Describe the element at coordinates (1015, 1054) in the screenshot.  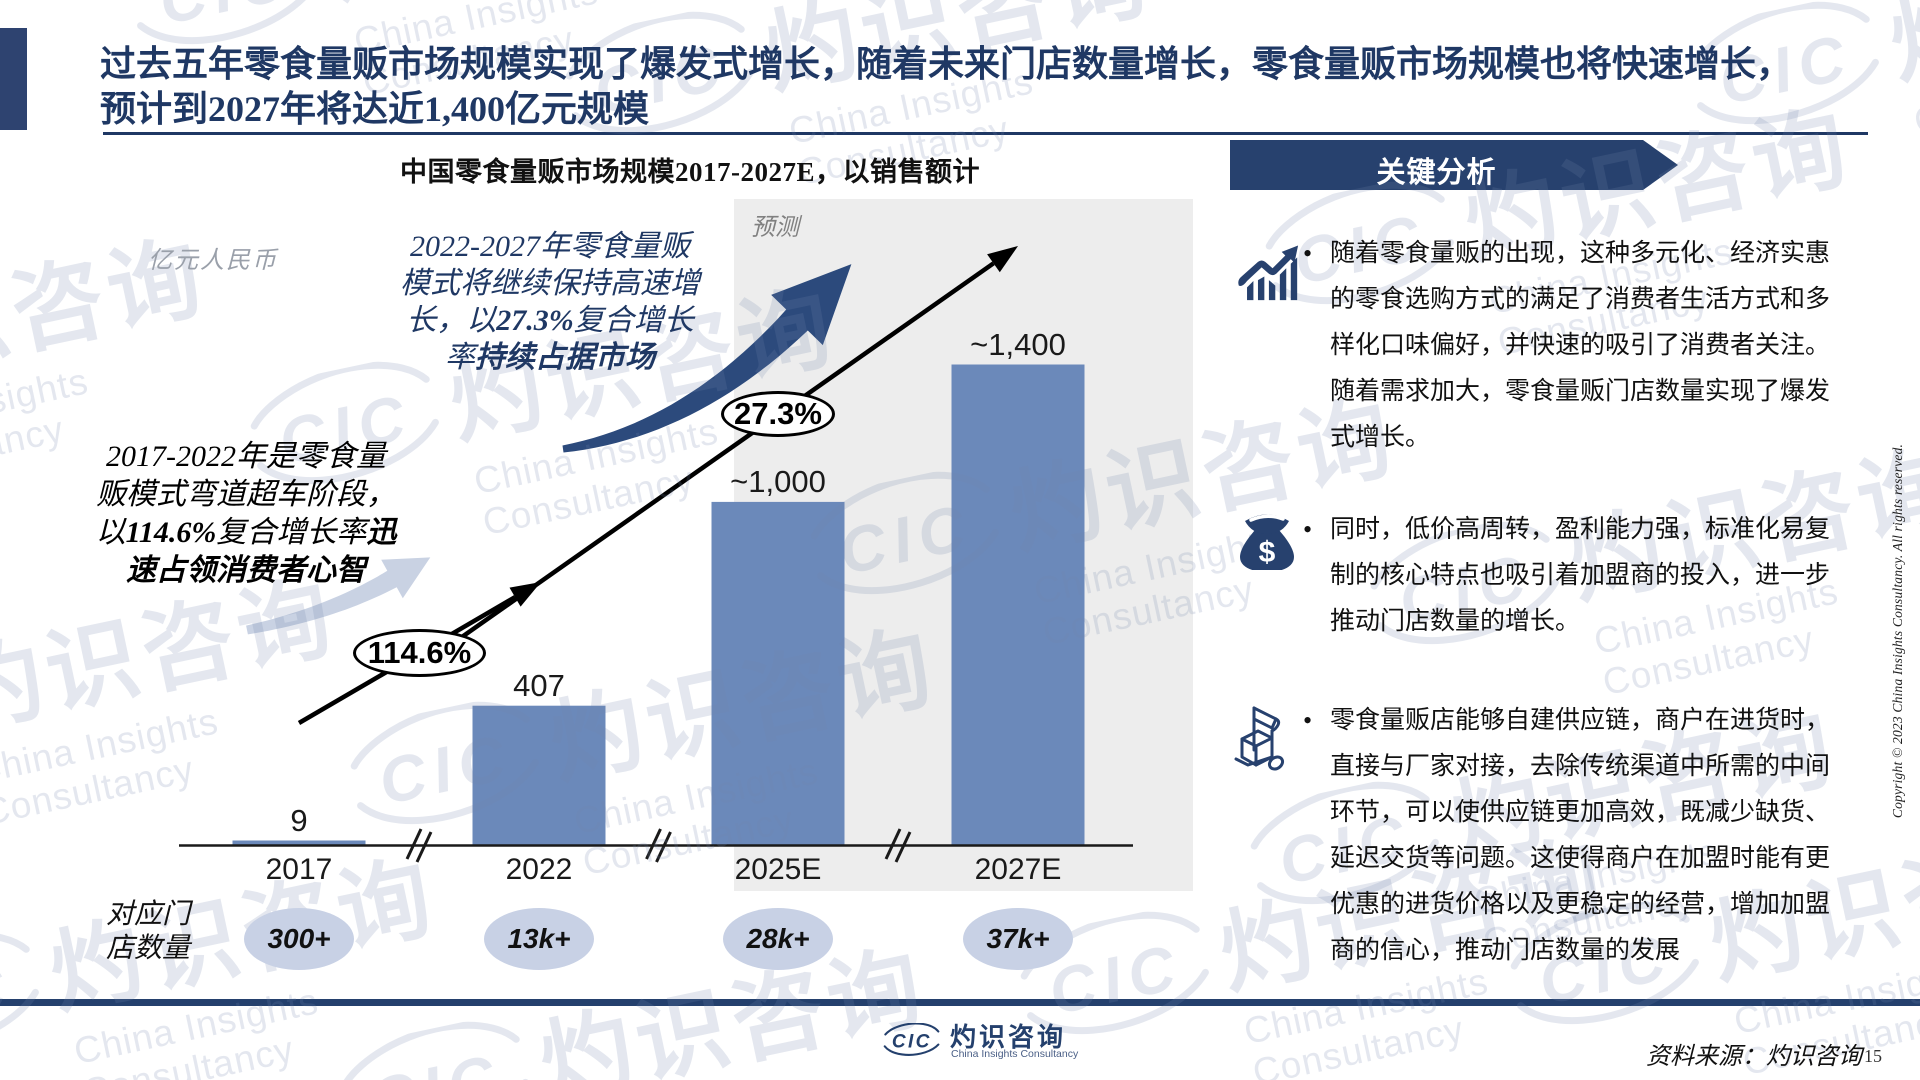
I see `footer-logo-name-en: China Insights Consultancy` at that location.